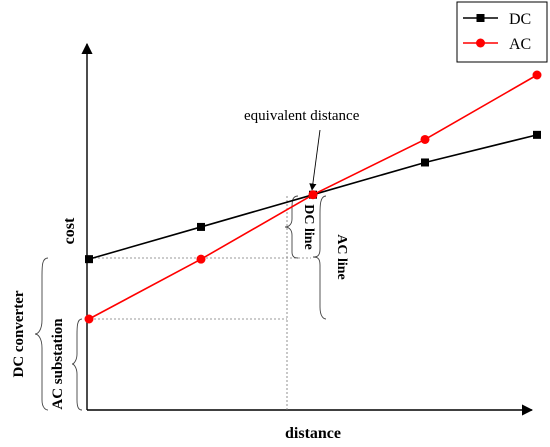 Image resolution: width=550 pixels, height=447 pixels. What do you see at coordinates (341, 257) in the screenshot?
I see `ac-line-label: AC line` at bounding box center [341, 257].